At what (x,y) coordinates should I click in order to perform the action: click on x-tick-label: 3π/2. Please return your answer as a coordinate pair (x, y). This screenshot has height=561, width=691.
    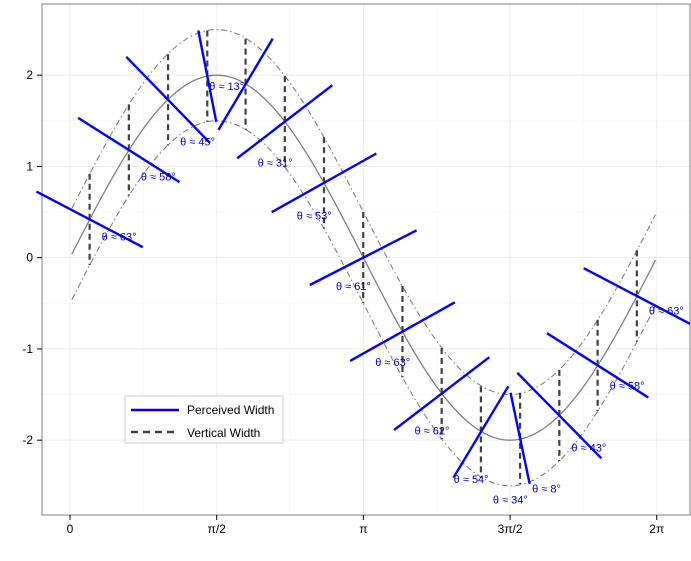
    Looking at the image, I should click on (510, 529).